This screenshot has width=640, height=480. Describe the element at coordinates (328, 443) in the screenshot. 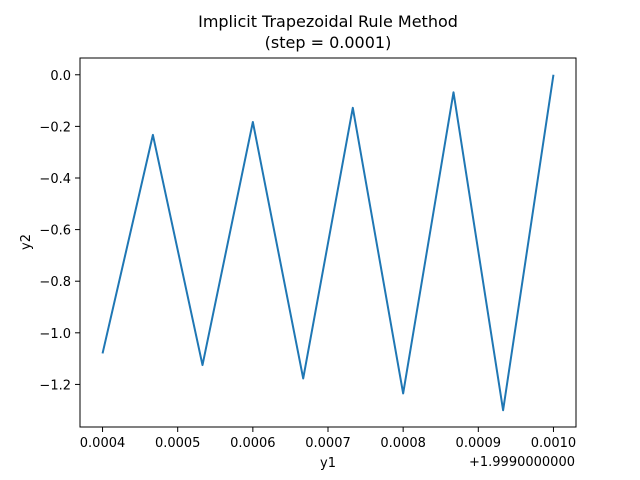

I see `x-tick-label: 0.0007` at that location.